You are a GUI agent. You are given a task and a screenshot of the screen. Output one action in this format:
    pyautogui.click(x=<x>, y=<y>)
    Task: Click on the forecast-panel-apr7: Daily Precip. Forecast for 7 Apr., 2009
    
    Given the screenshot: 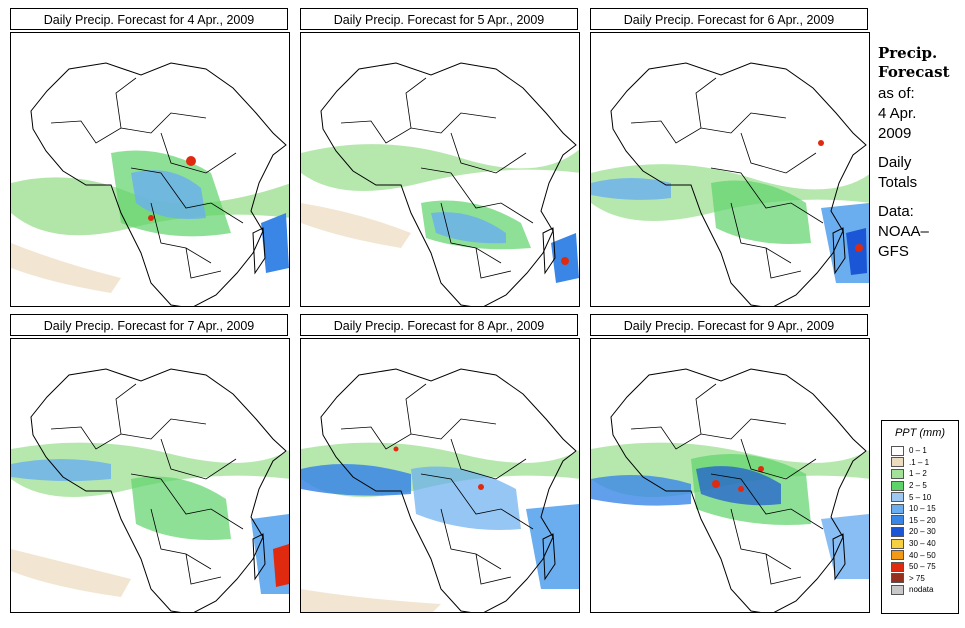 What is the action you would take?
    pyautogui.click(x=150, y=464)
    